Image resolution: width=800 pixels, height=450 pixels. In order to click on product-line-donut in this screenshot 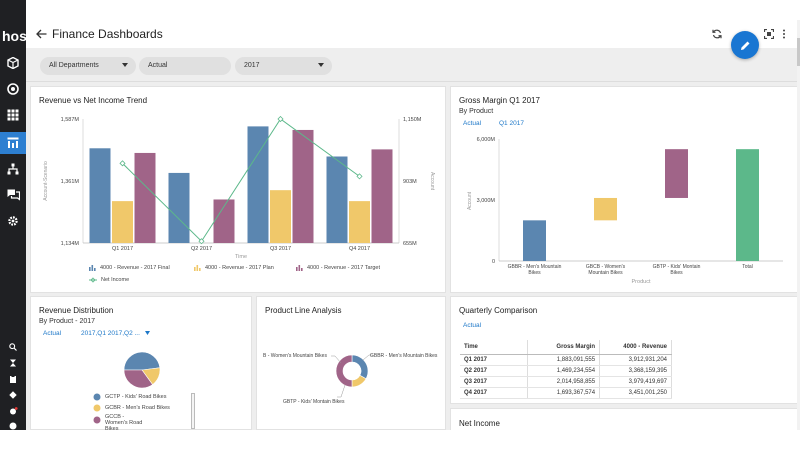, I will do `click(352, 376)`.